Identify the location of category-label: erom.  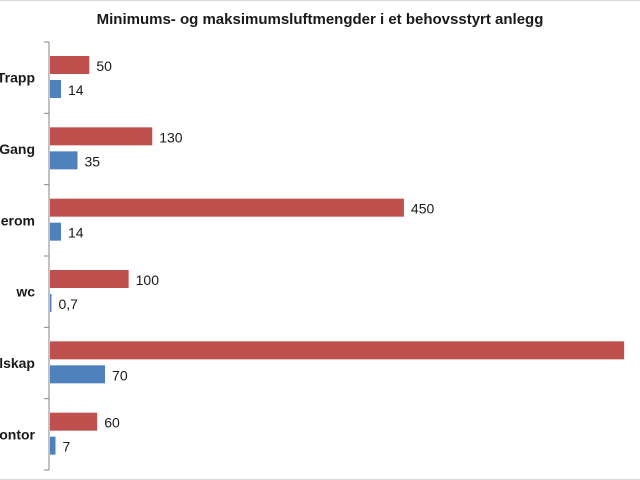
(18, 220).